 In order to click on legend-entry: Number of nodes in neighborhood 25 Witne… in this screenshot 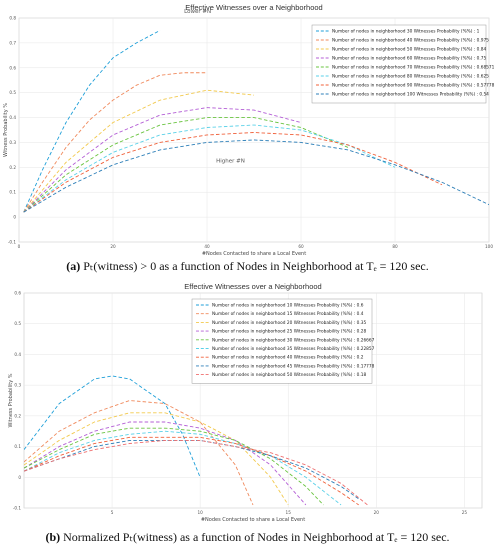, I will do `click(289, 332)`.